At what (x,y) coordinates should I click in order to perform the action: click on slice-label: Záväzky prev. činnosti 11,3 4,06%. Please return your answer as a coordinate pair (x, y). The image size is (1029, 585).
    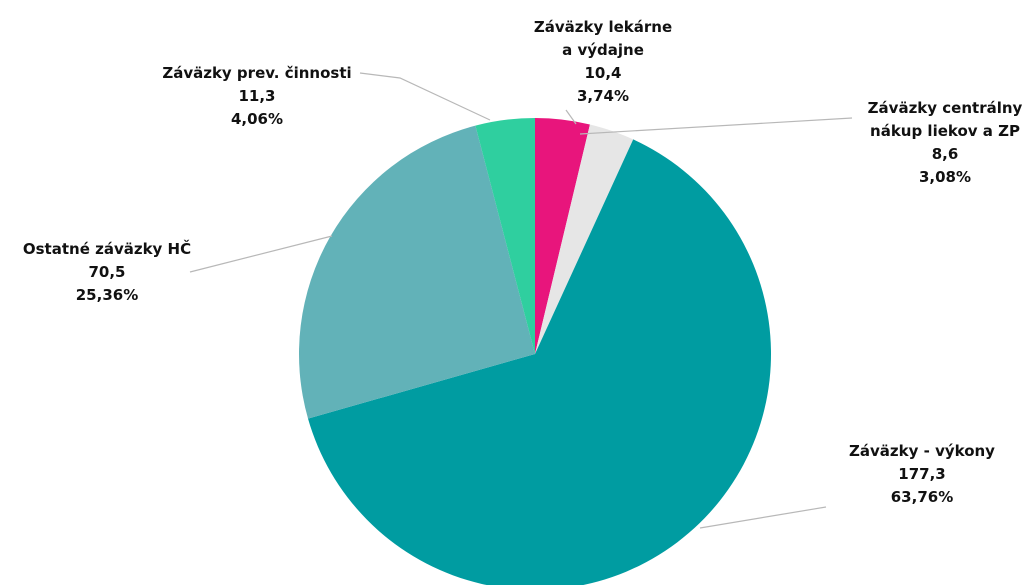
    Looking at the image, I should click on (257, 96).